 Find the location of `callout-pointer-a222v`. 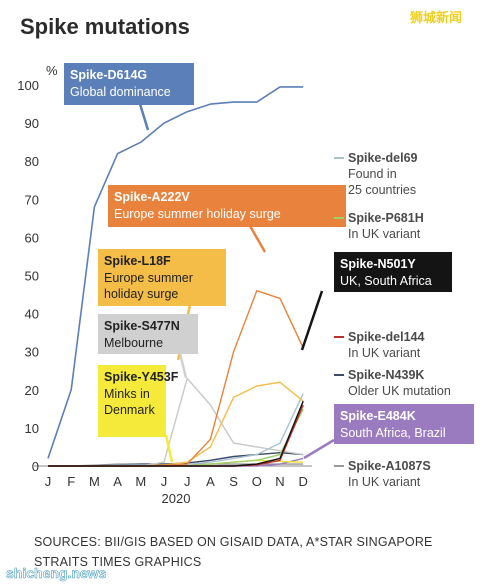

callout-pointer-a222v is located at coordinates (257, 239).